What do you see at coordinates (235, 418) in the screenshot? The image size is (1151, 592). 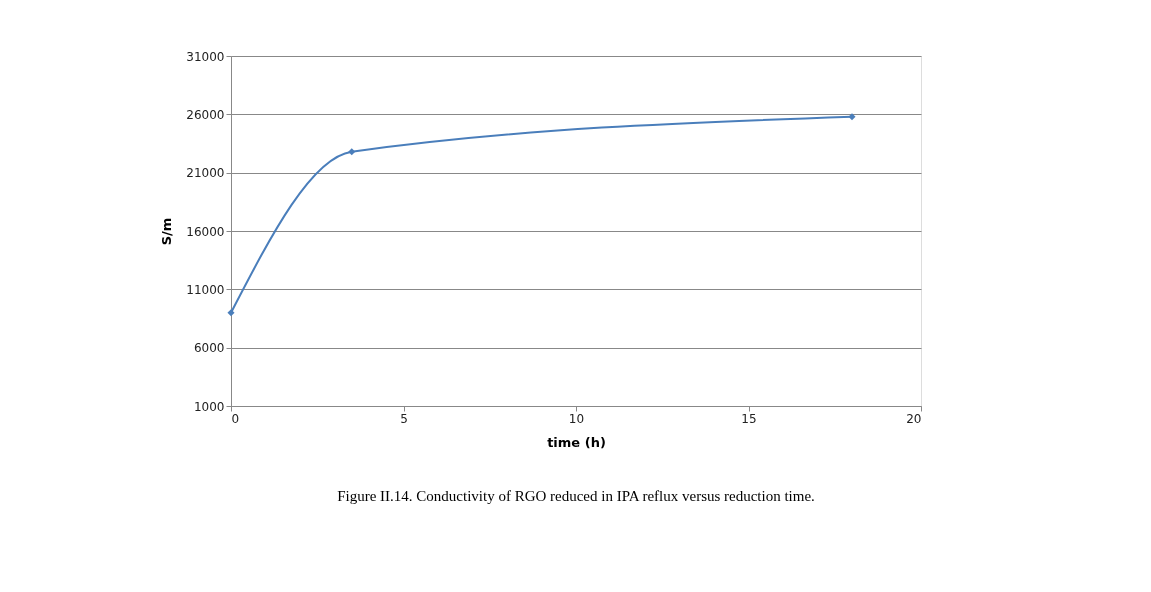 I see `x-tick-label: 0` at bounding box center [235, 418].